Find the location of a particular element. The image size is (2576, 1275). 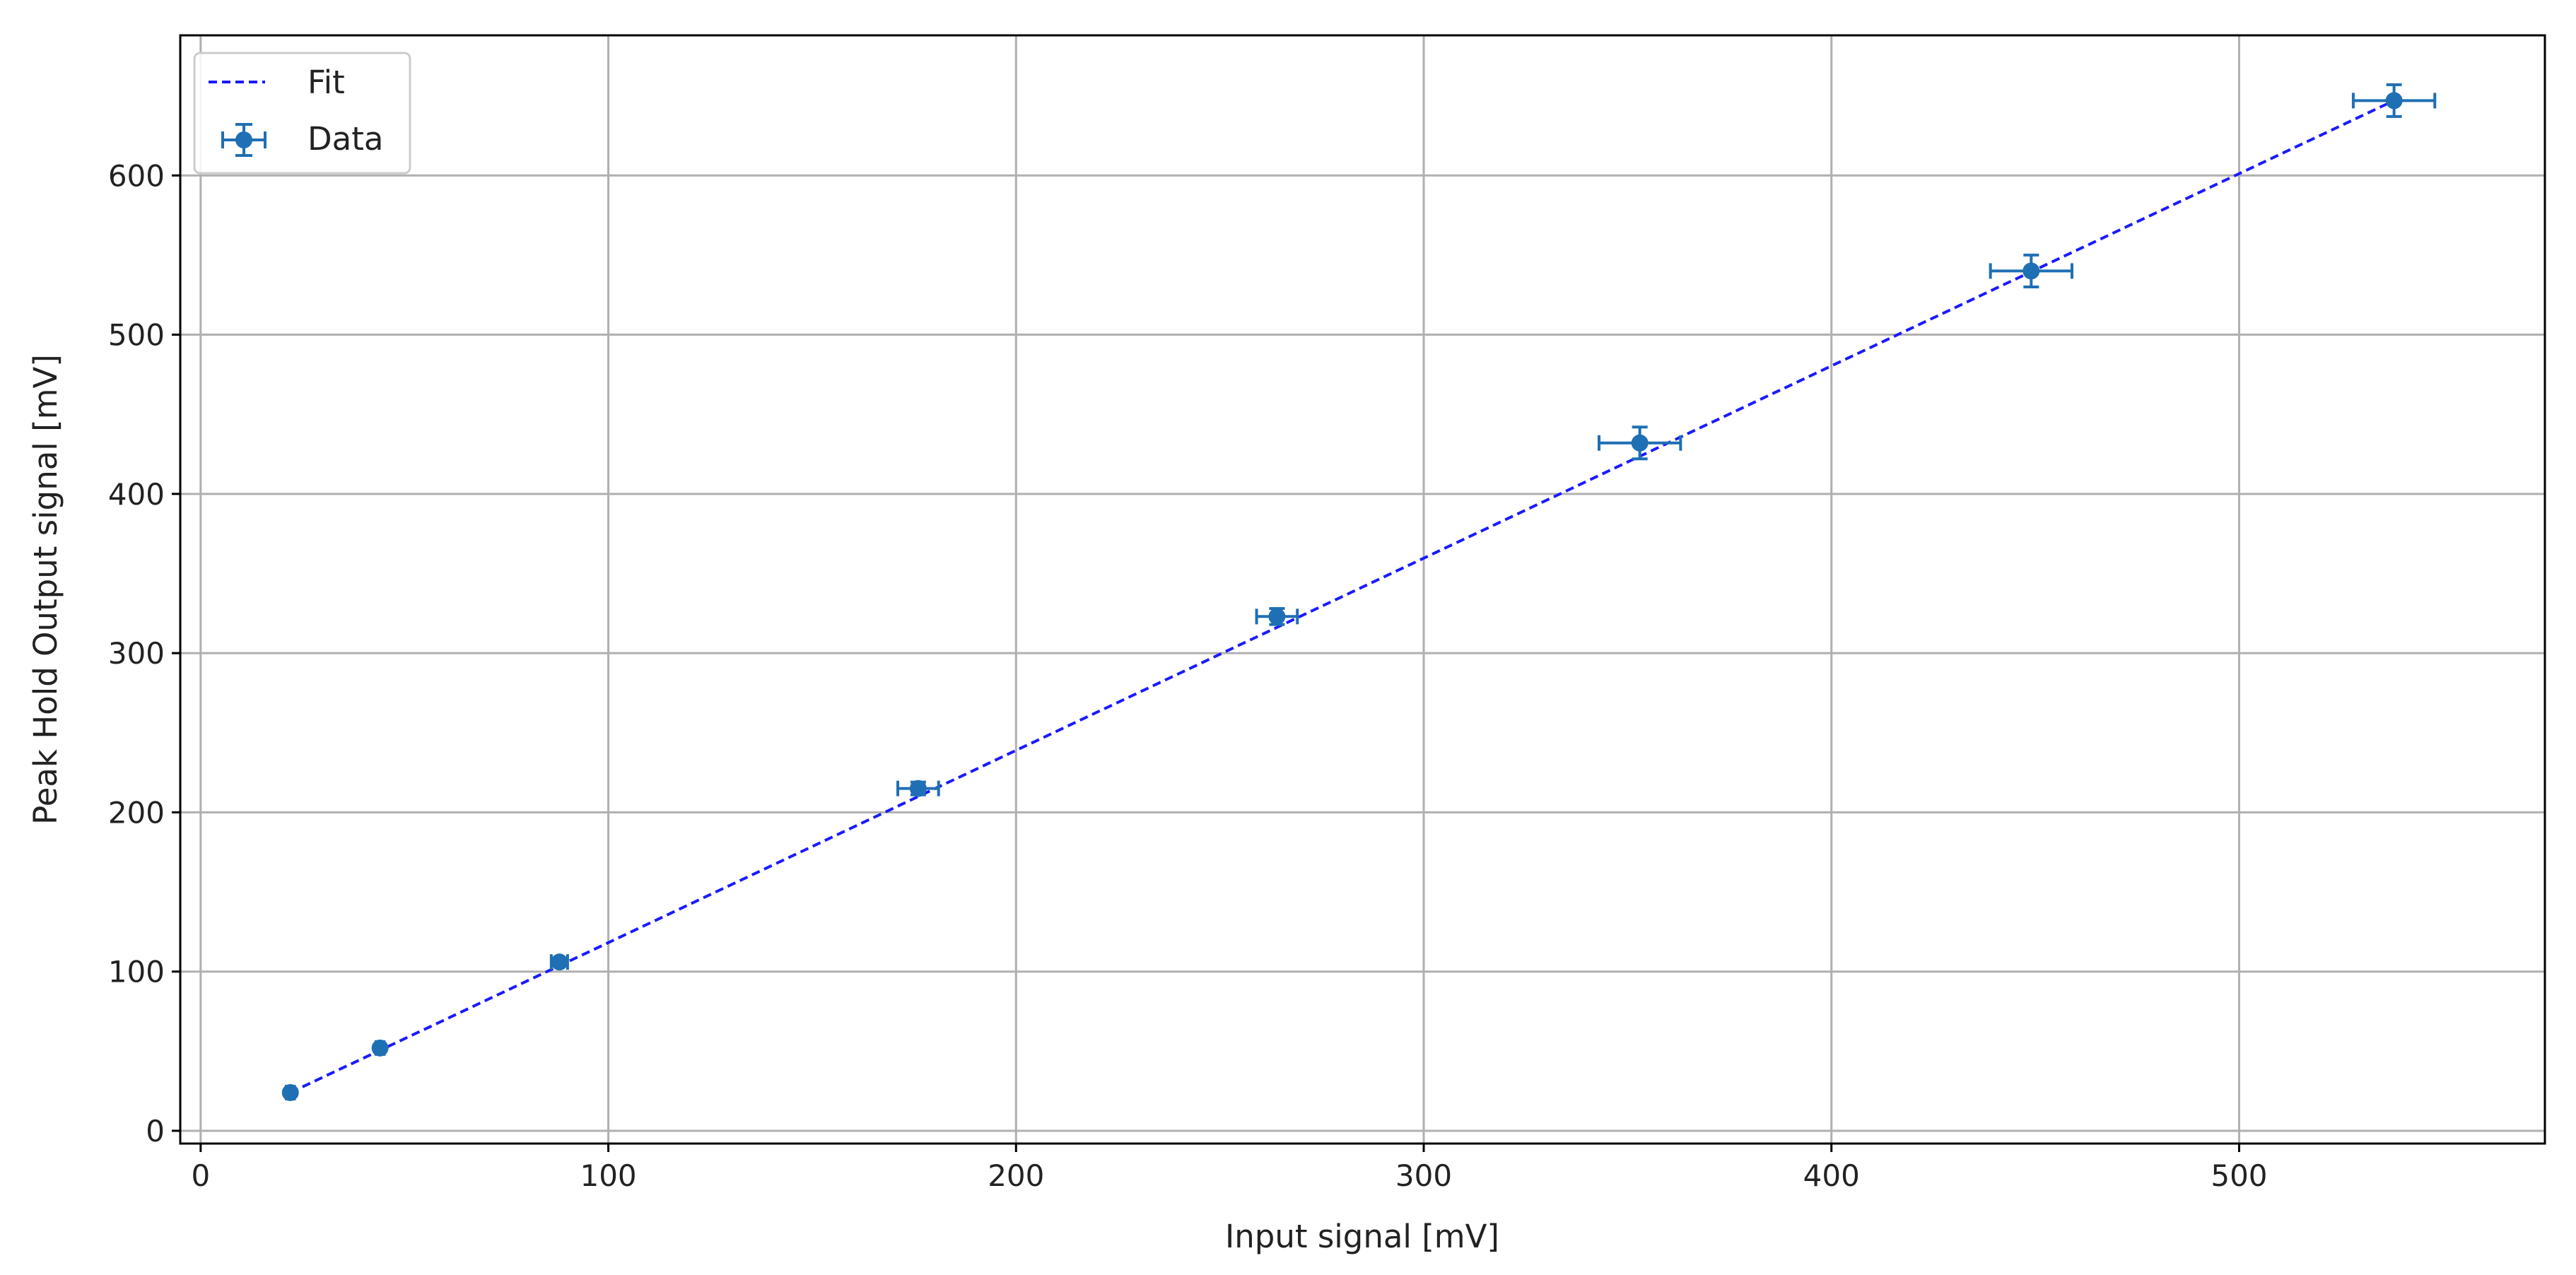

x-tick-label: 200 is located at coordinates (1016, 1175).